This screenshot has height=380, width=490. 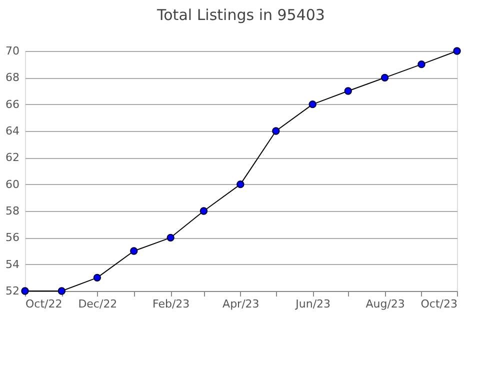 What do you see at coordinates (13, 104) in the screenshot?
I see `y-tick-label: 66` at bounding box center [13, 104].